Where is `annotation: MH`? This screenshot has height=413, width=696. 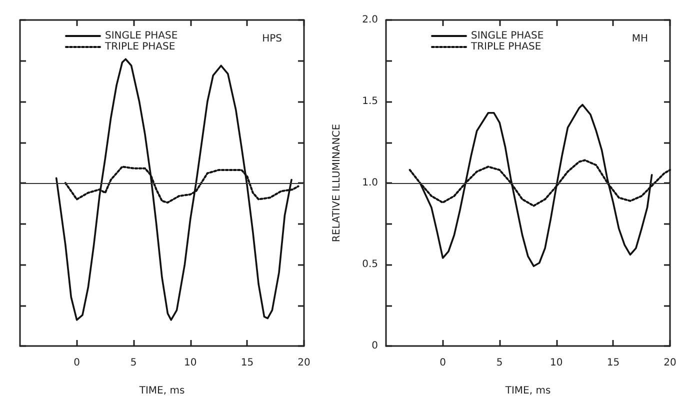 annotation: MH is located at coordinates (640, 39).